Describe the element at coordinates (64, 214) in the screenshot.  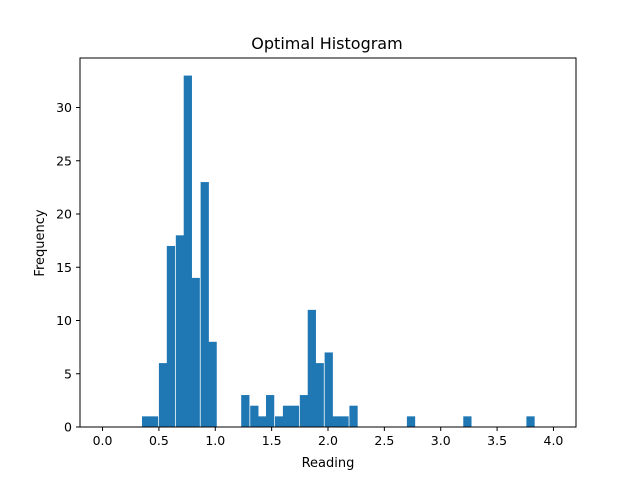
I see `y-tick-label: 20` at that location.